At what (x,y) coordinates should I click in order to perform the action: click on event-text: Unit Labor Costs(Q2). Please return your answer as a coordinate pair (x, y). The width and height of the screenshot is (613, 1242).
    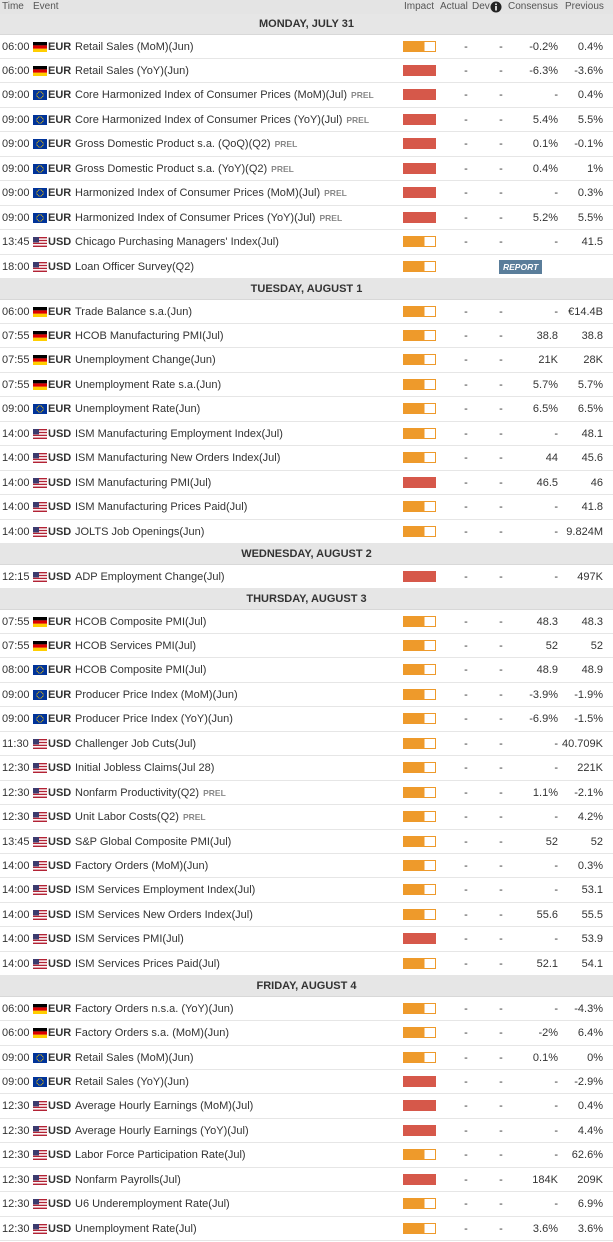
    Looking at the image, I should click on (127, 817).